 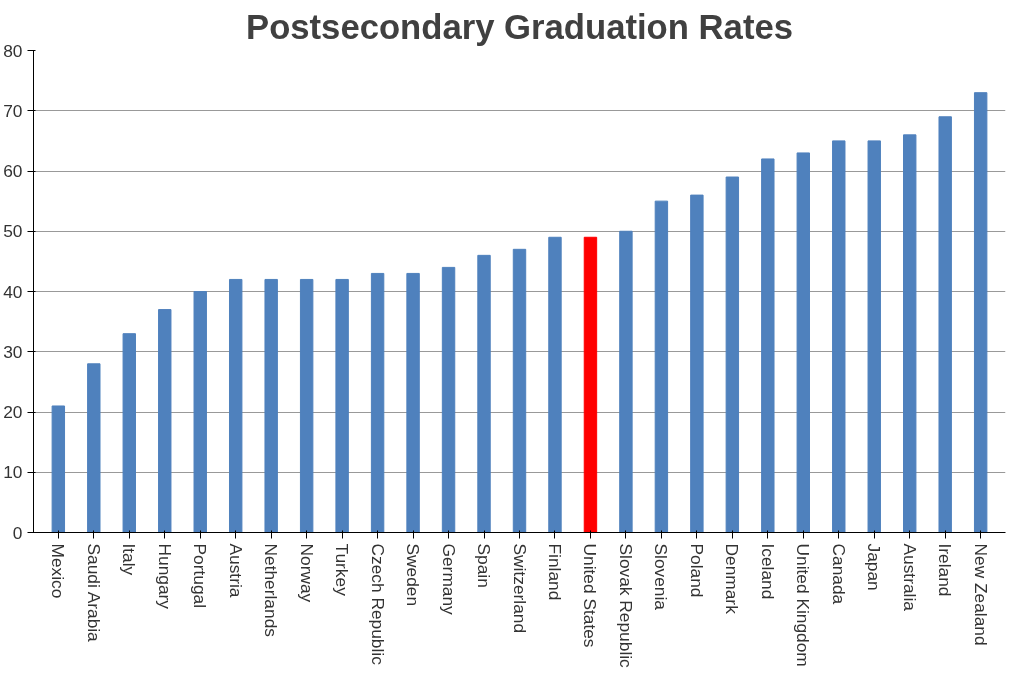 I want to click on x-tick-label: Finland, so click(x=554, y=572).